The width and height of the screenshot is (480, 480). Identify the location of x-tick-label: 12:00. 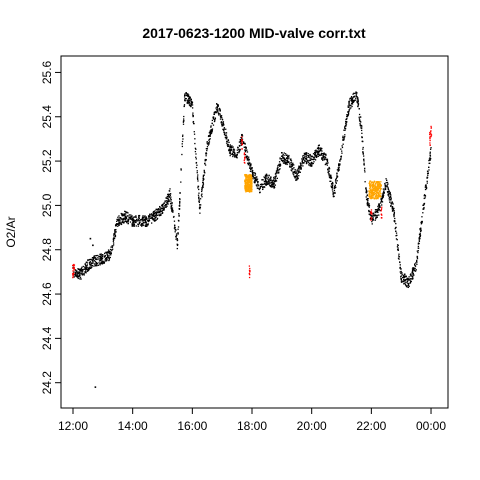
(73, 426).